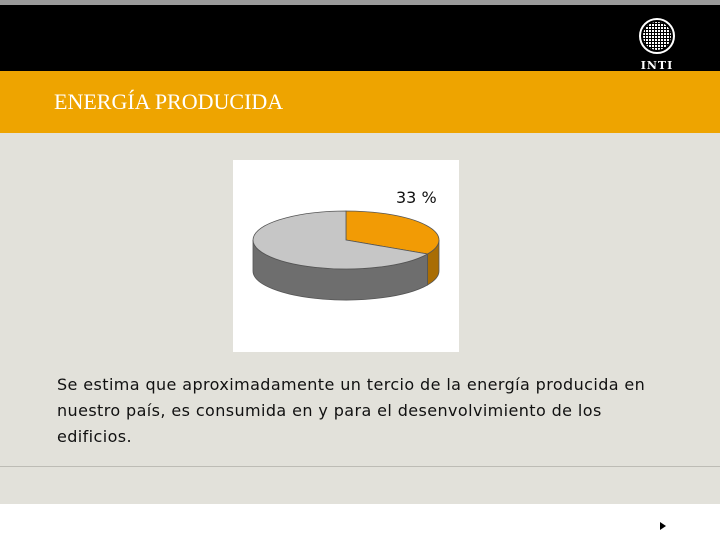  Describe the element at coordinates (360, 466) in the screenshot. I see `divider` at that location.